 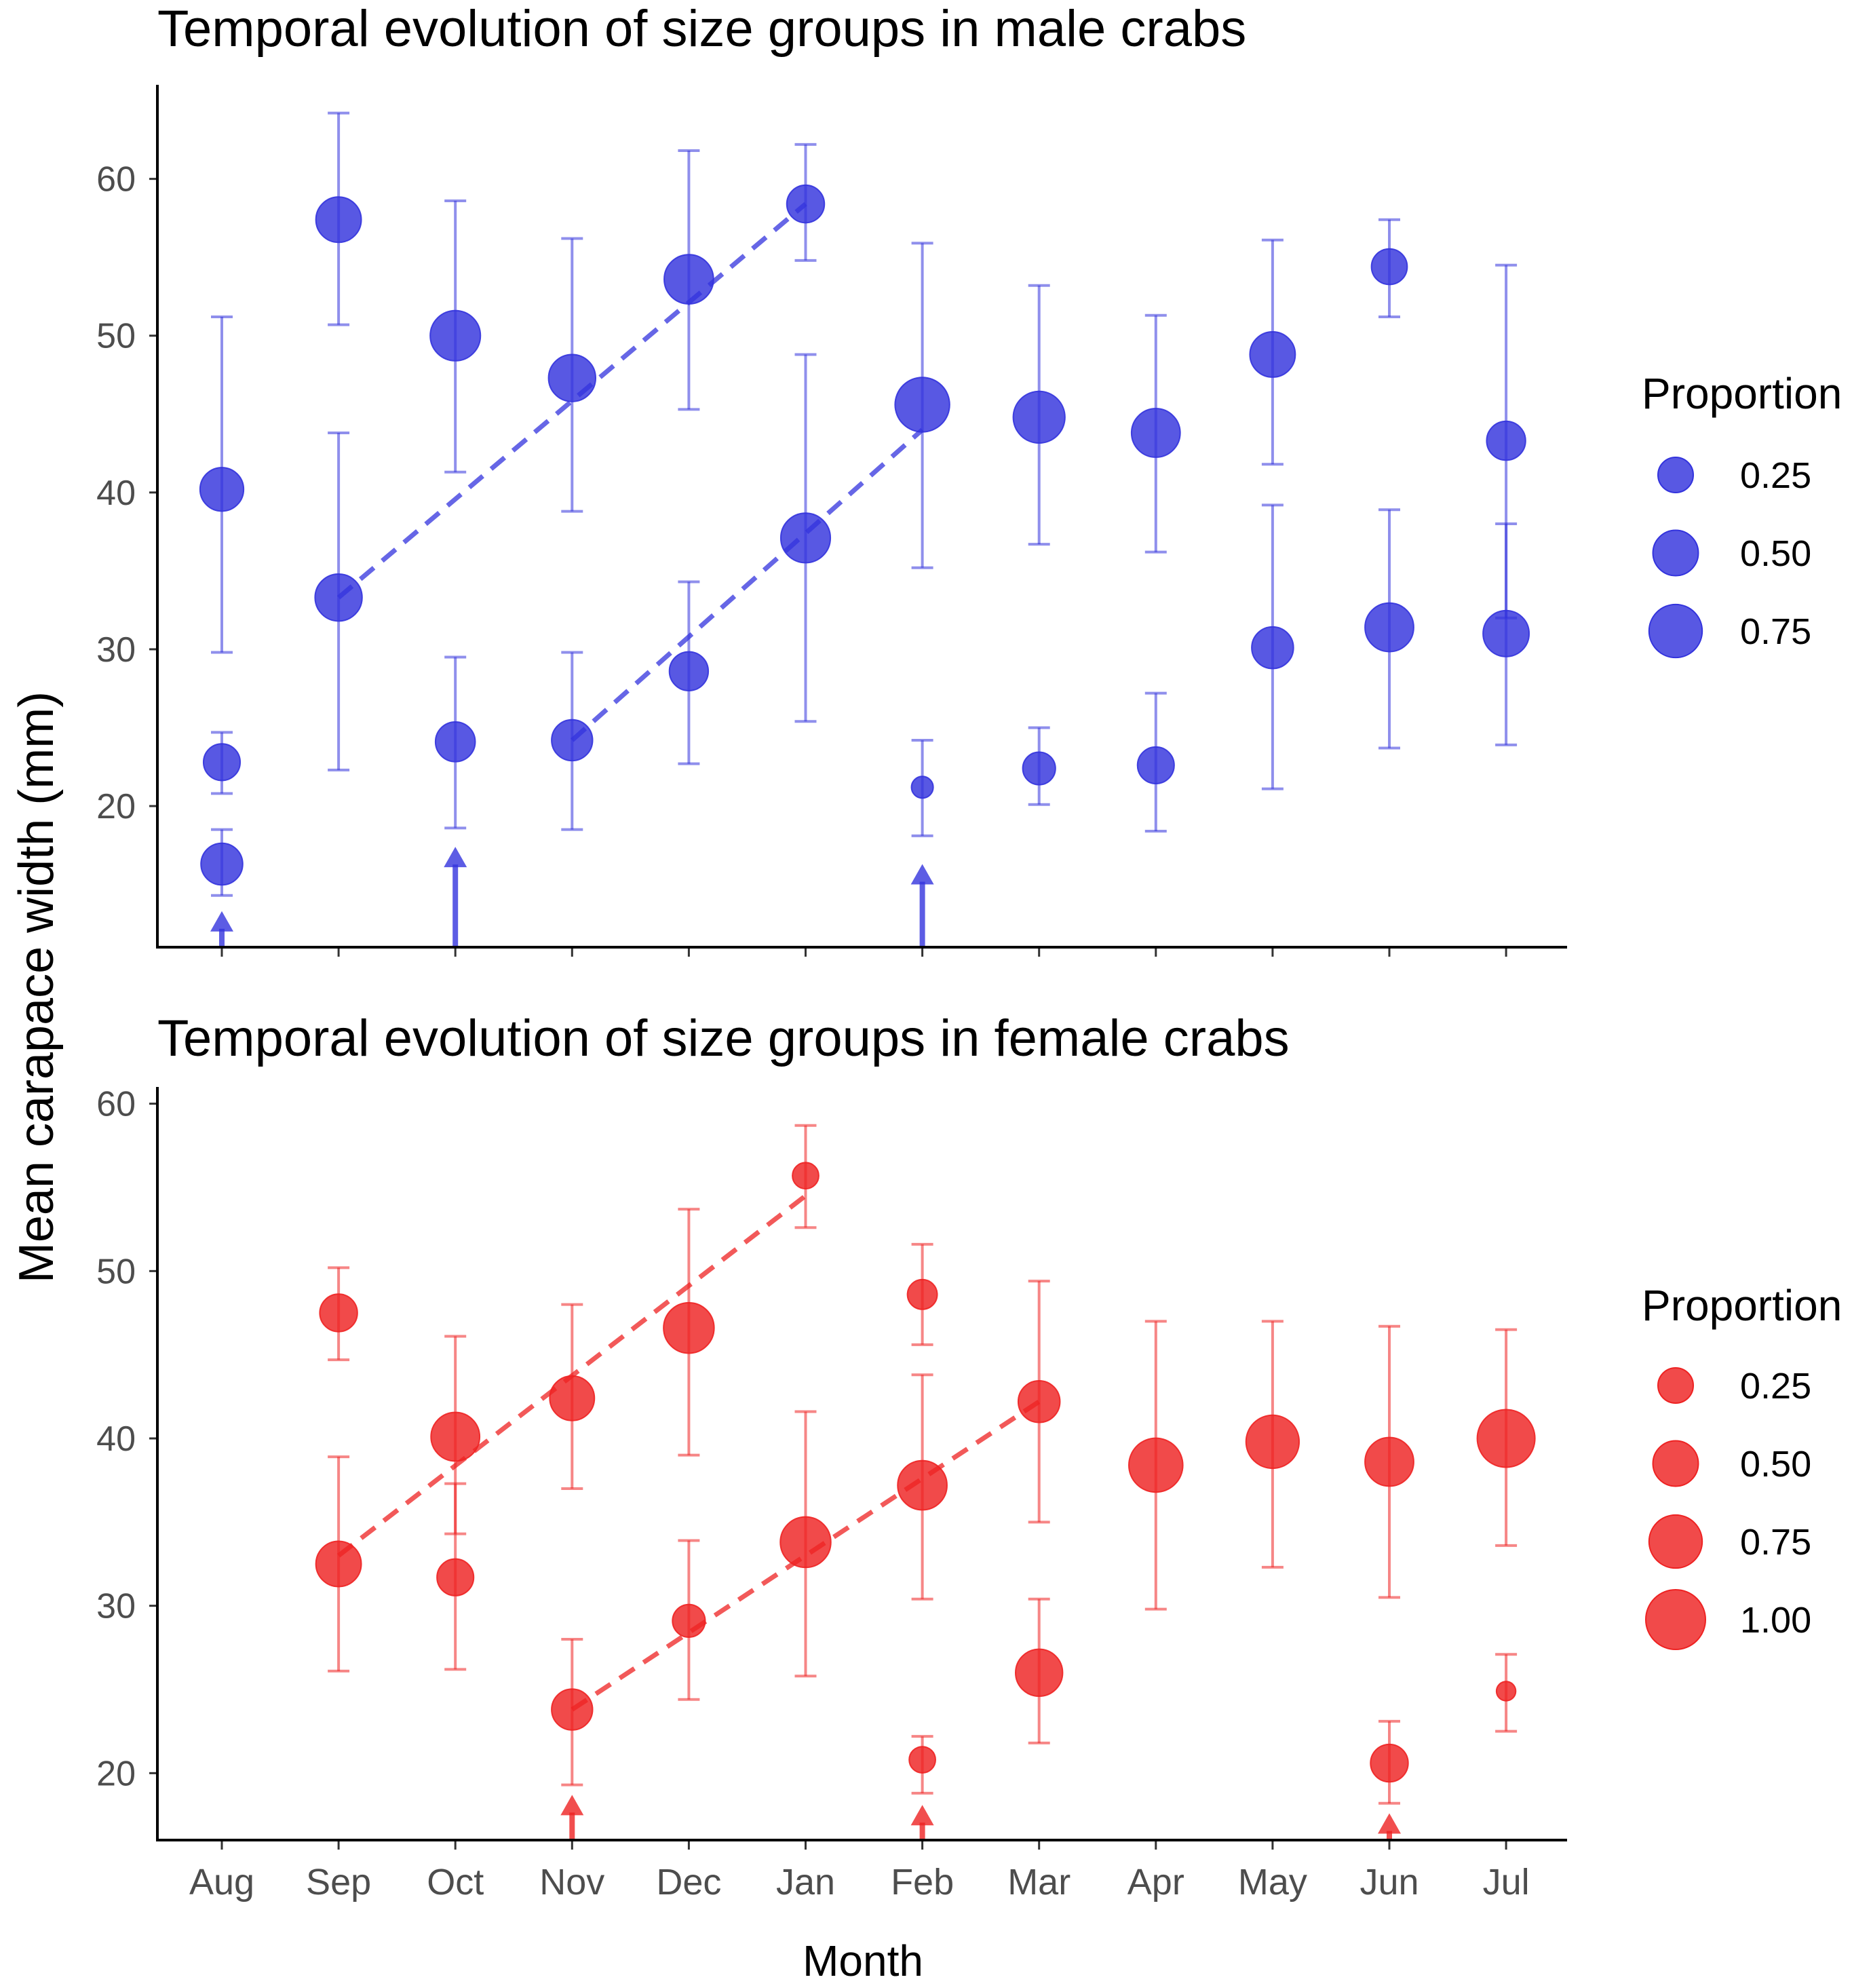 What do you see at coordinates (860, 1871) in the screenshot?
I see `female-x-axis-ticks: Aug Sep Oct Nov Dec Jan Feb Mar Apr May Jun Jul` at bounding box center [860, 1871].